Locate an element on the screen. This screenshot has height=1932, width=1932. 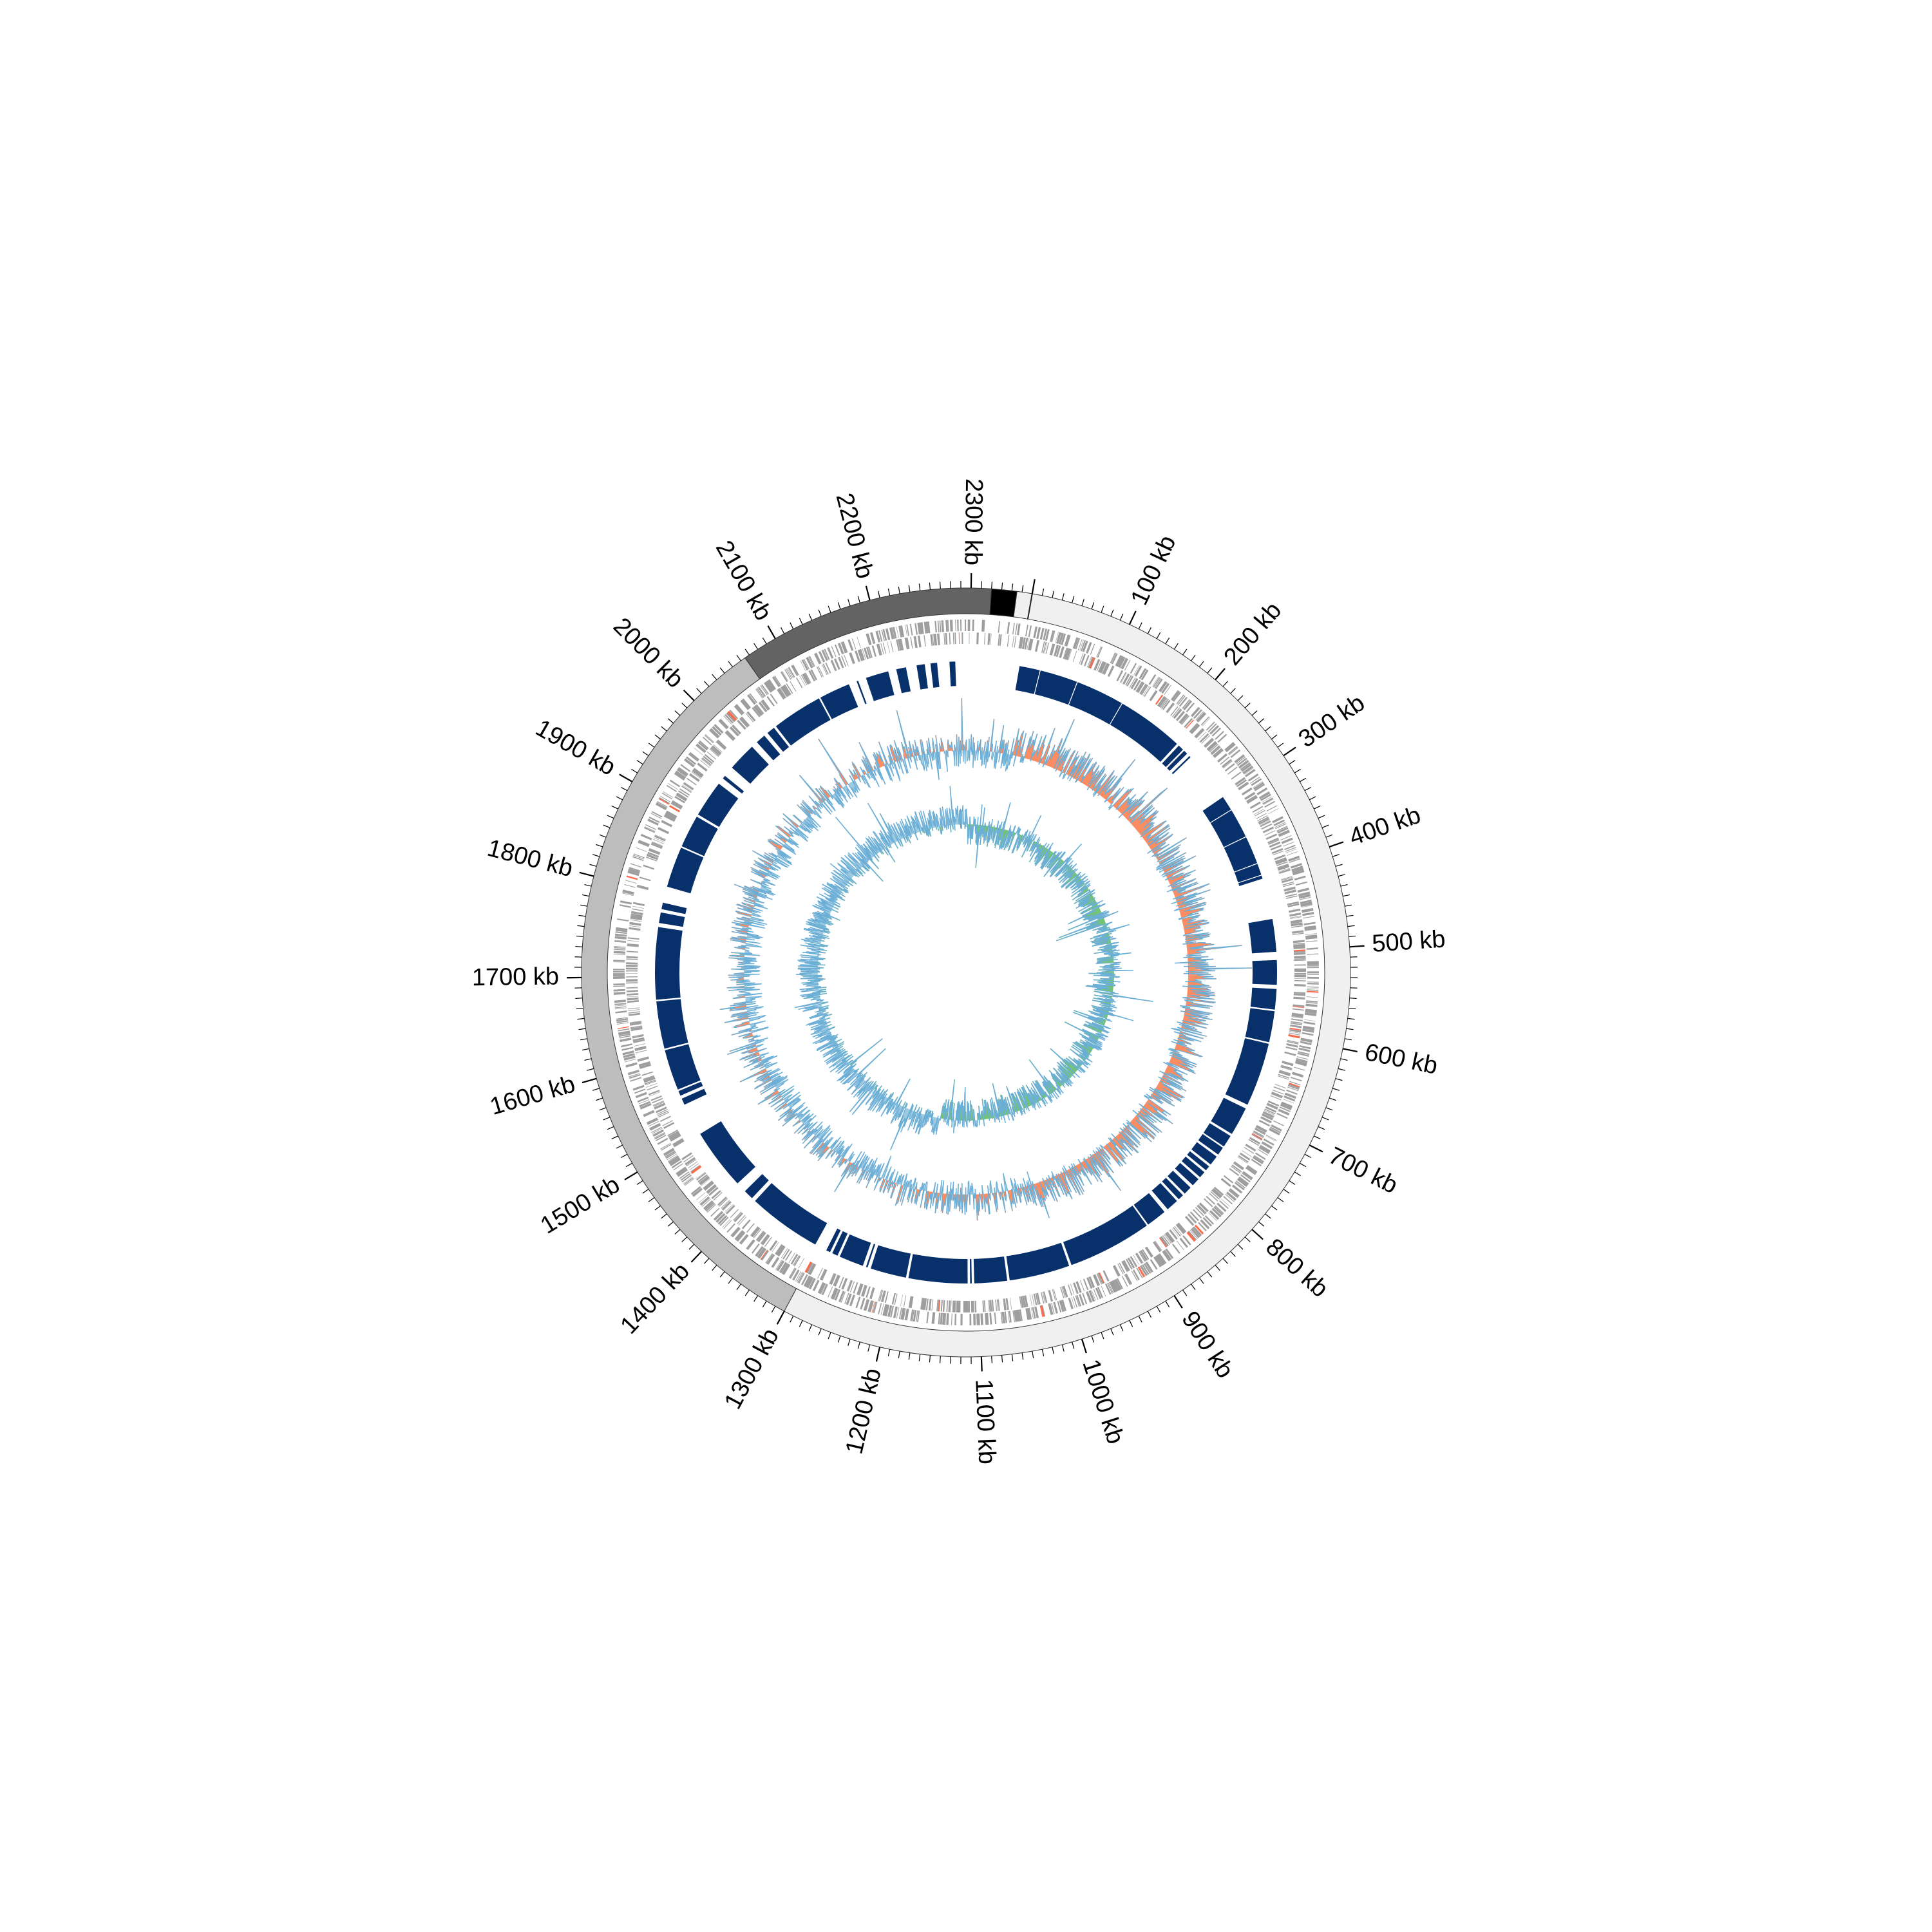
tick-label-1100kb: 1100 kb is located at coordinates (985, 1422).